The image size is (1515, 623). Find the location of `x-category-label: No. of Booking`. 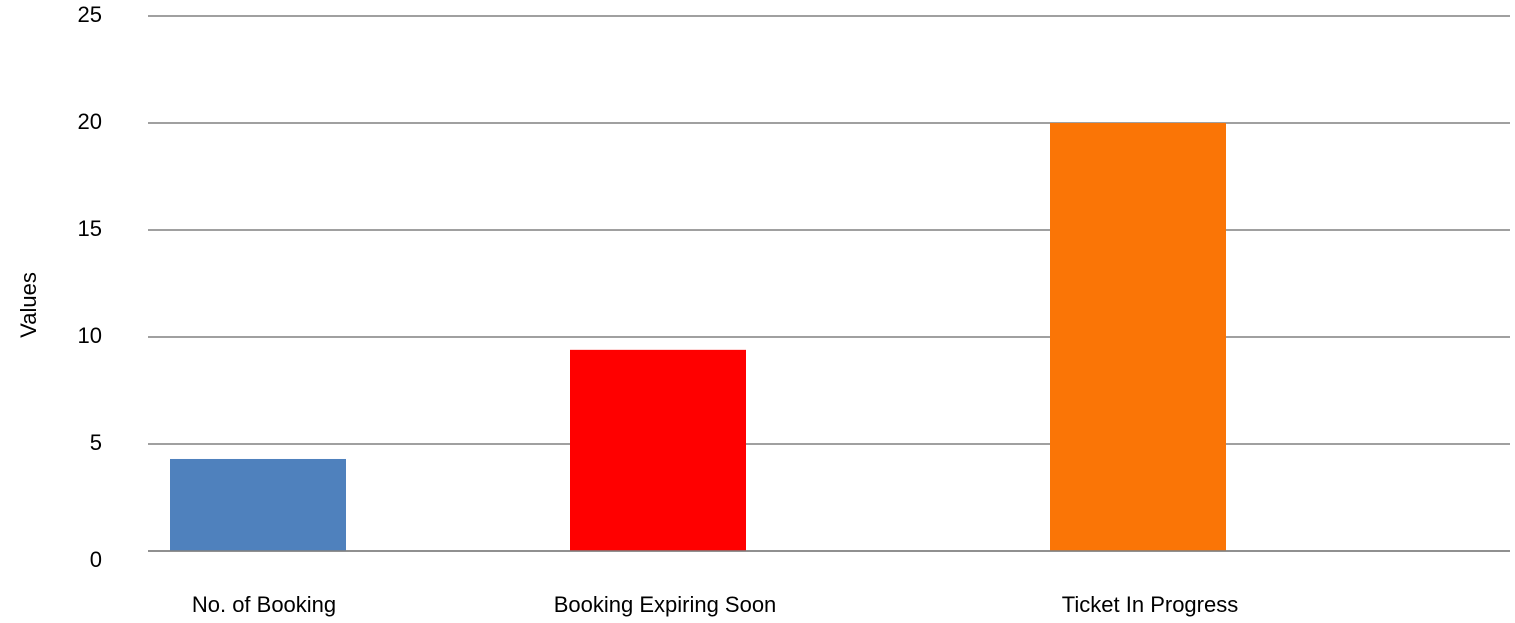

x-category-label: No. of Booking is located at coordinates (264, 604).